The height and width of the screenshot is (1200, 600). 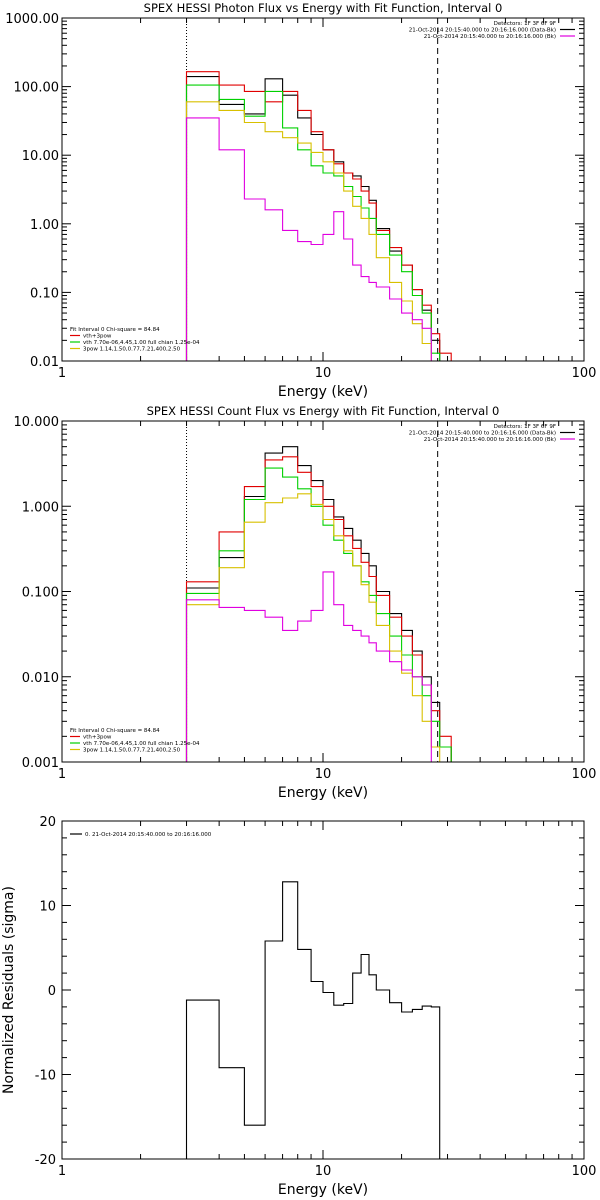 I want to click on panel2-y-tick-label: 0.010, so click(x=40, y=678).